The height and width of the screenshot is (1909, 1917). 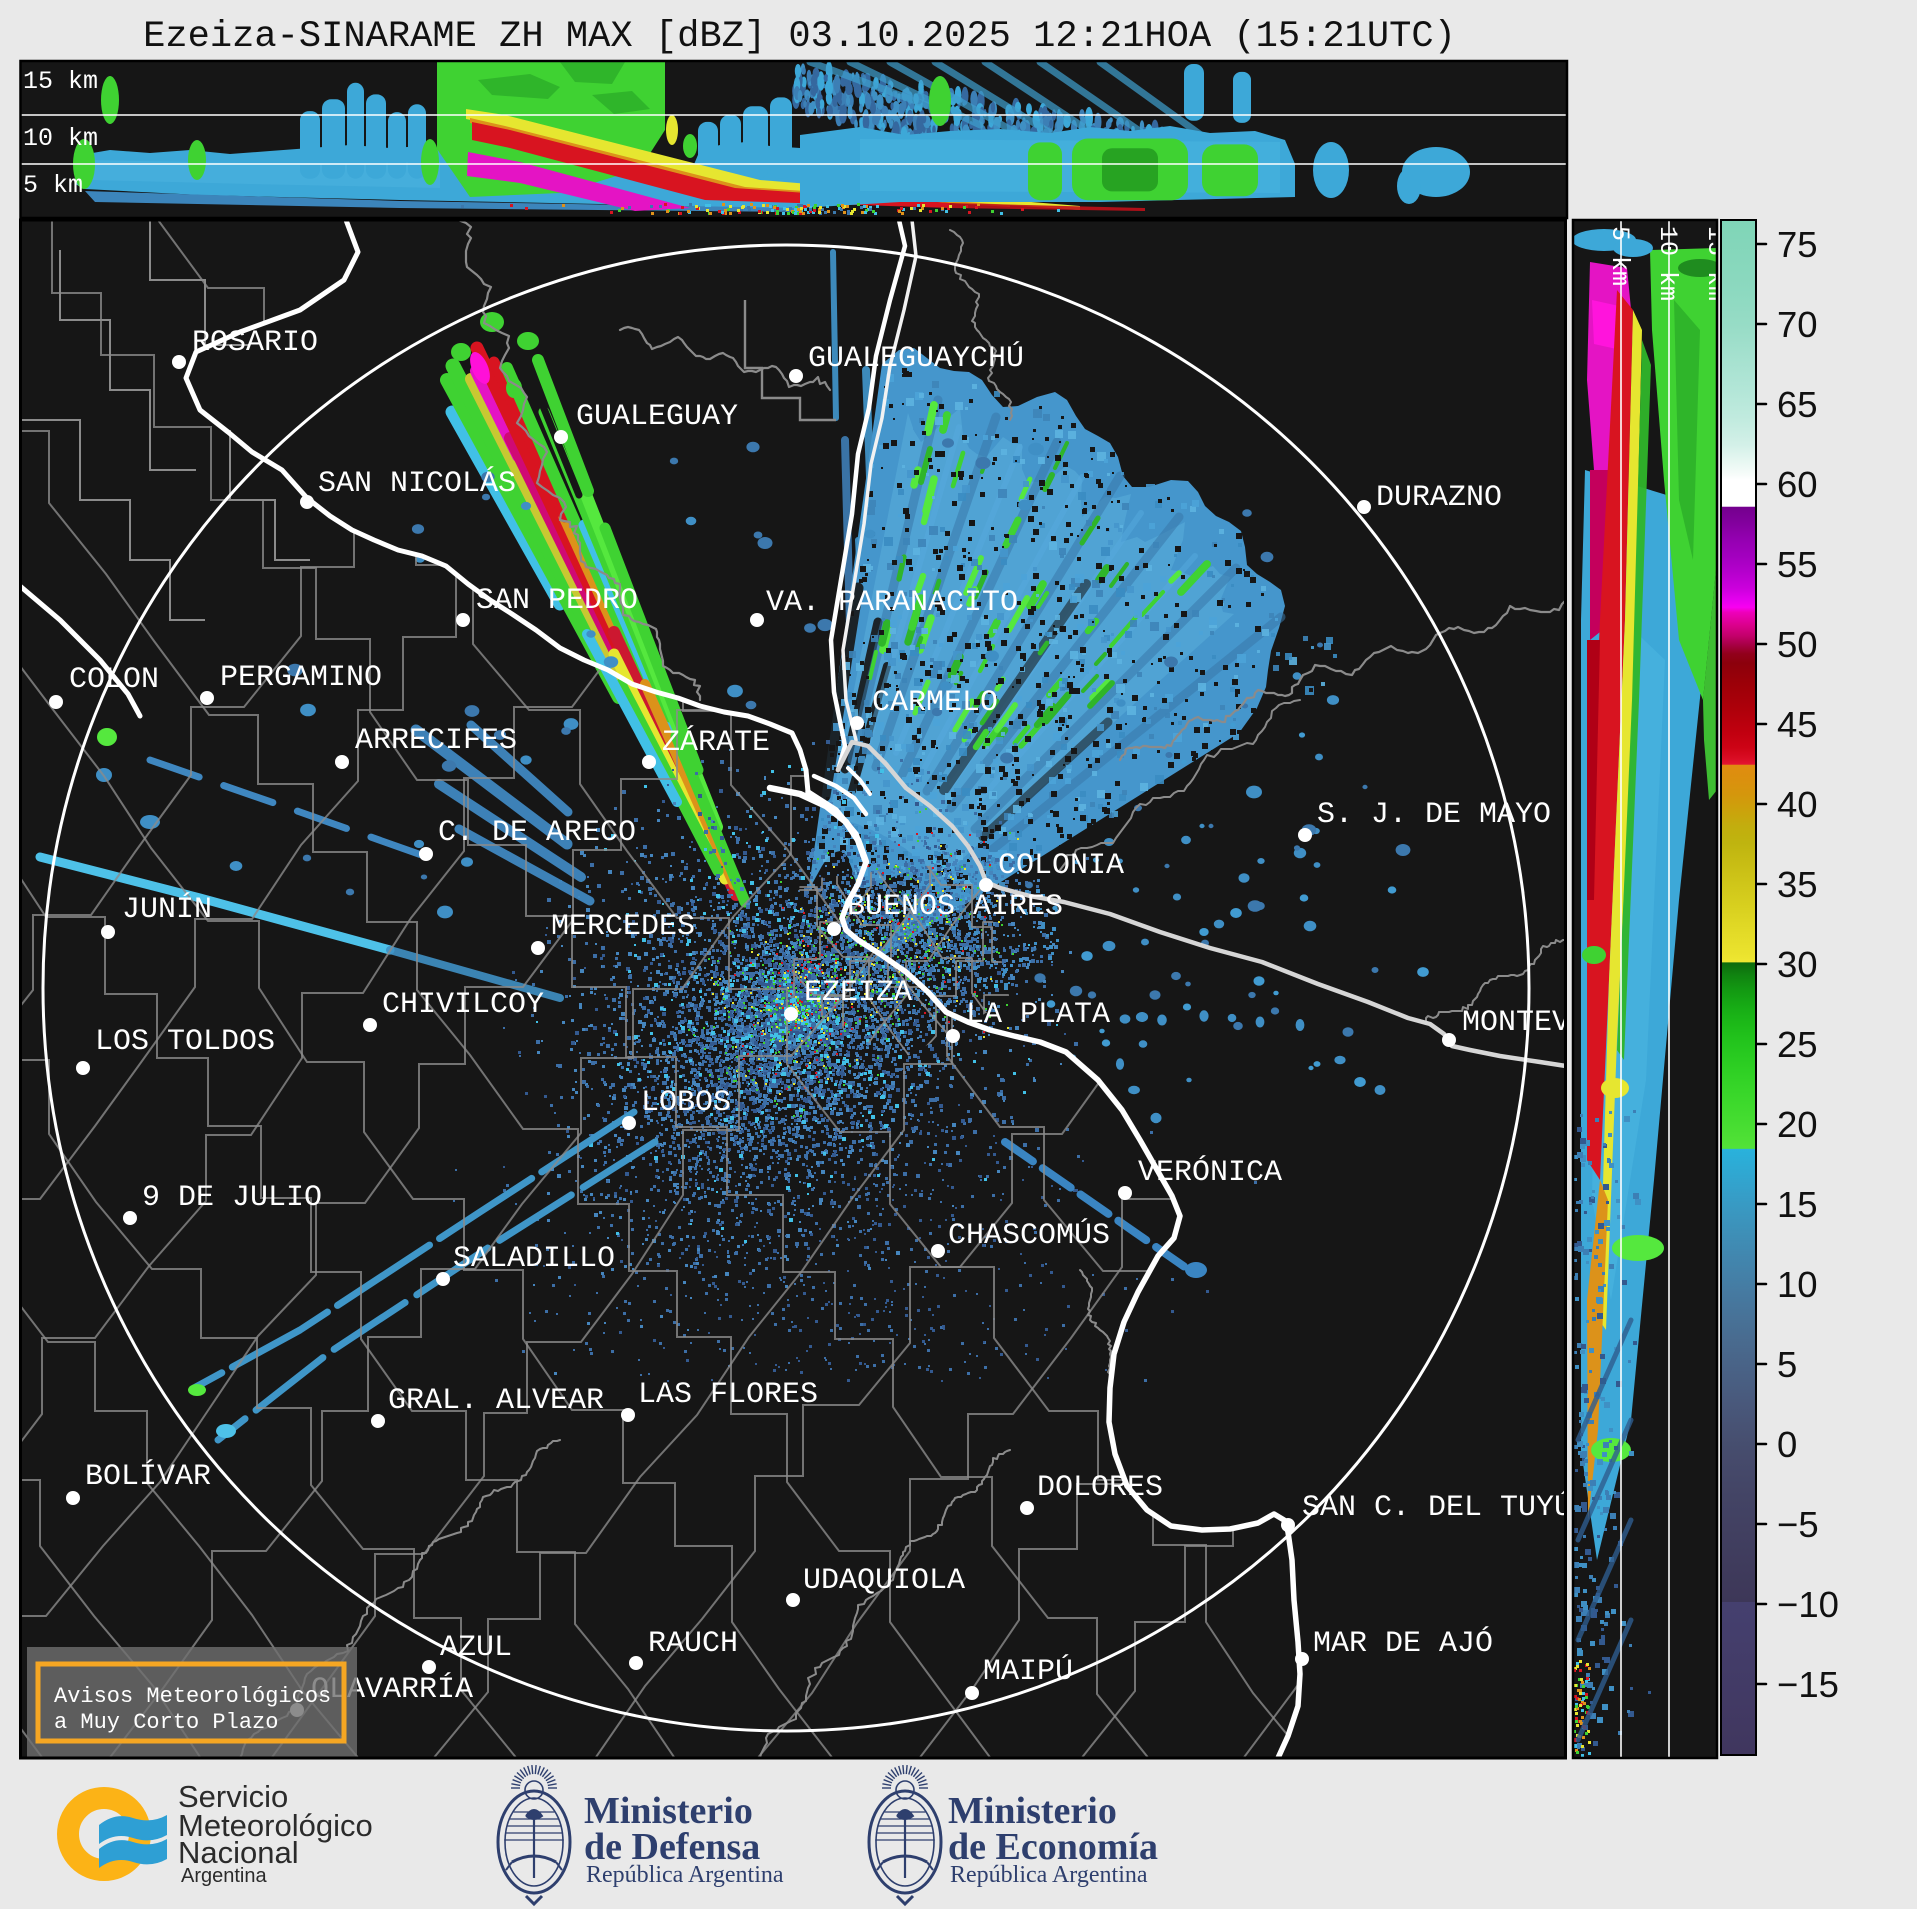 What do you see at coordinates (1797, 1124) in the screenshot?
I see `svg-text: 20` at bounding box center [1797, 1124].